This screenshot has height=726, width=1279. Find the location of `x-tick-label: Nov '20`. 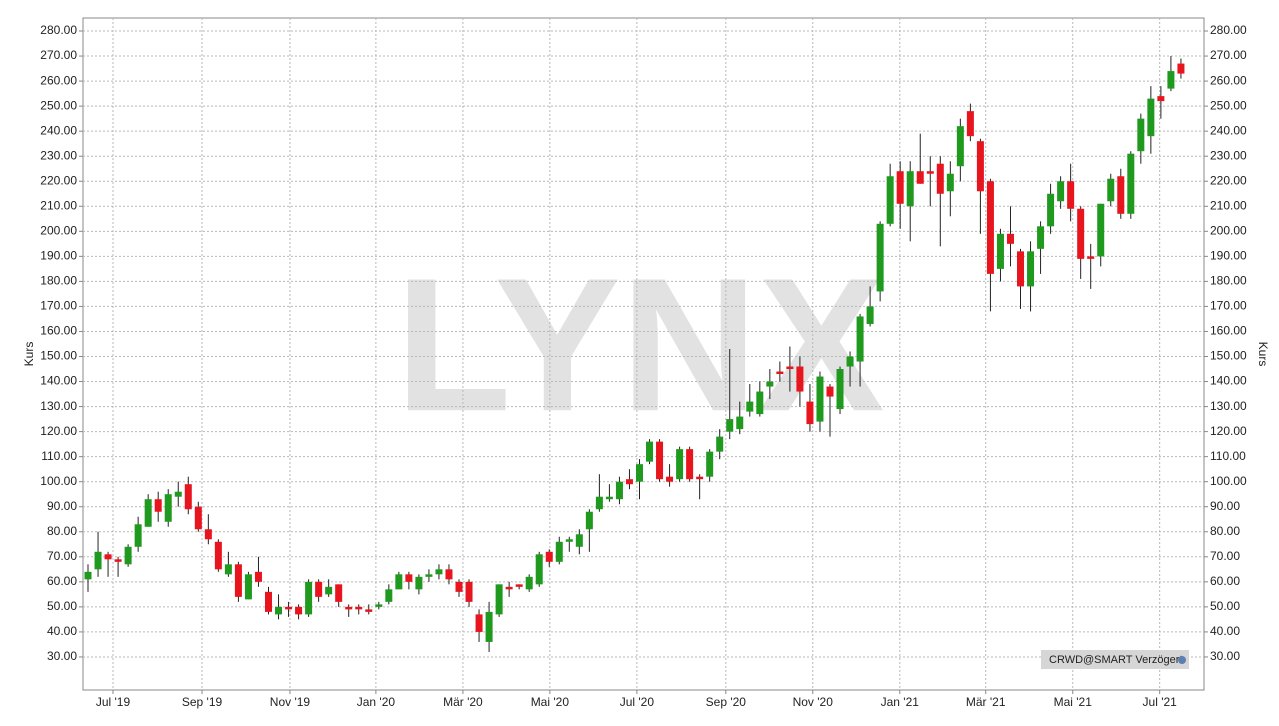

x-tick-label: Nov '20 is located at coordinates (813, 702).